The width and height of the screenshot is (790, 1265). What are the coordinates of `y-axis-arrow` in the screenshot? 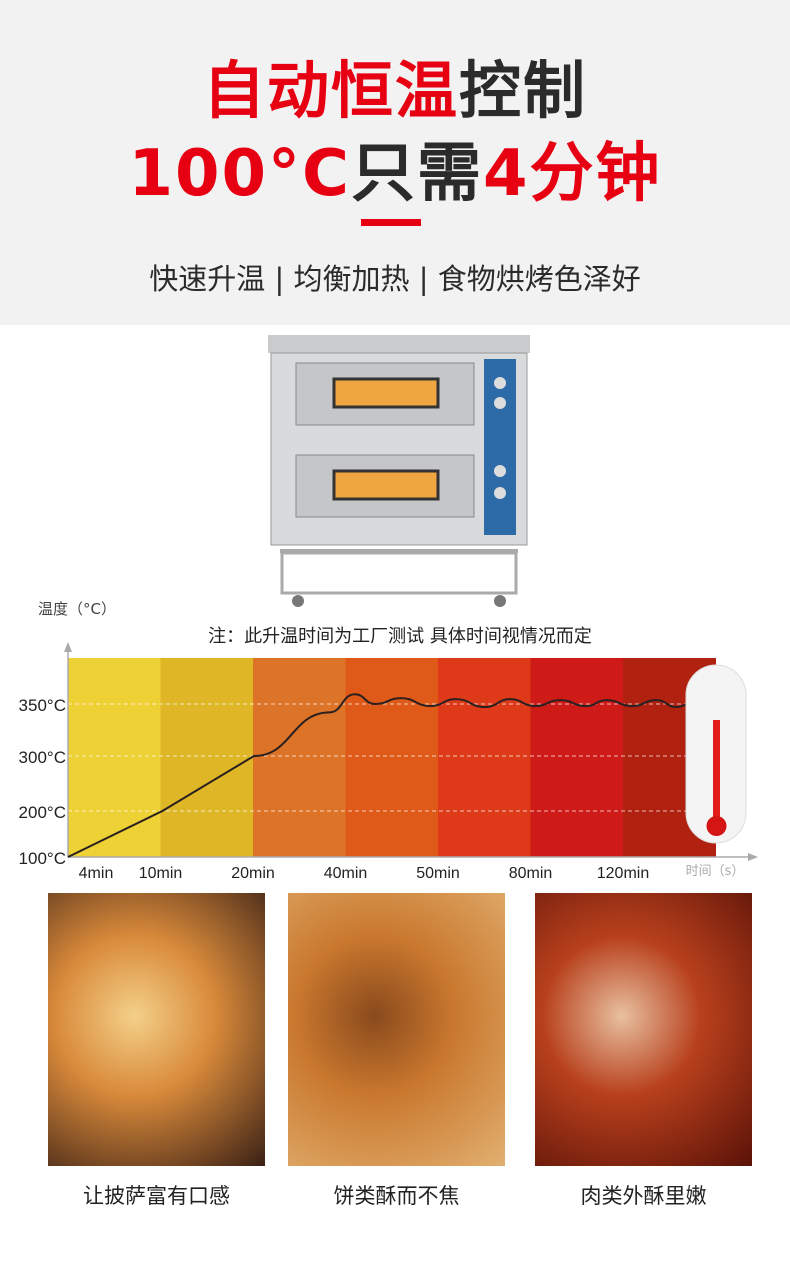 It's located at (68, 647).